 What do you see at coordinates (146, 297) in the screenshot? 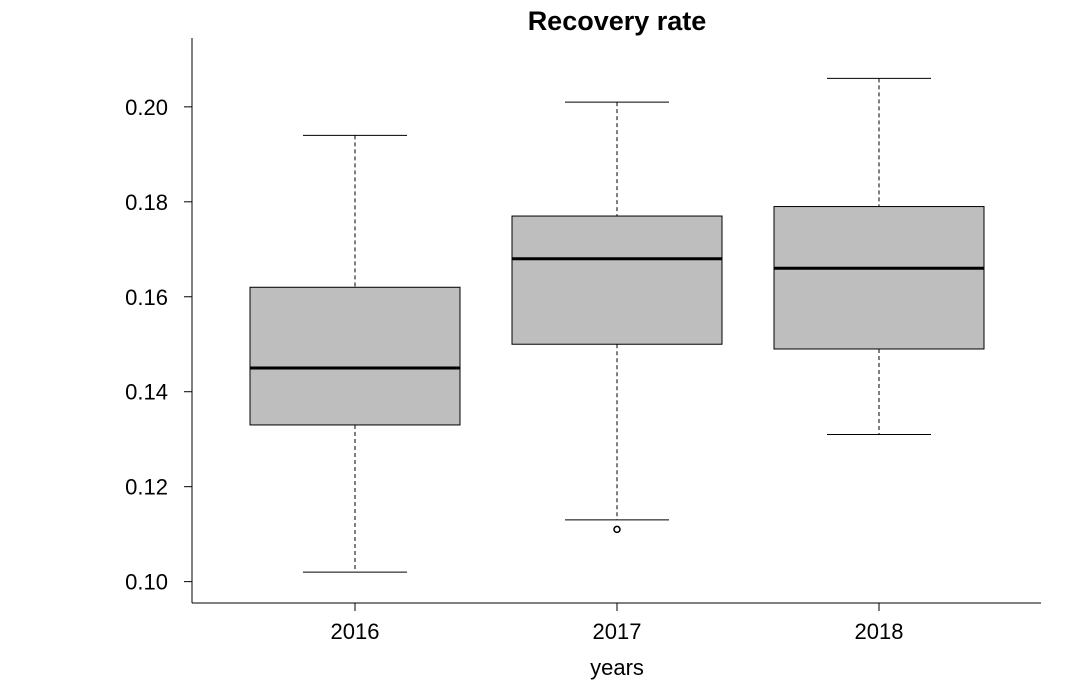
I see `y-tick-label: 0.16` at bounding box center [146, 297].